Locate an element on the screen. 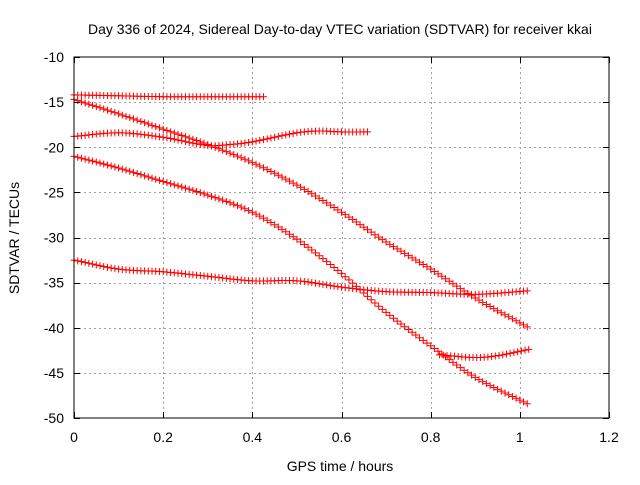  x-tick-label: 0.2 is located at coordinates (163, 437).